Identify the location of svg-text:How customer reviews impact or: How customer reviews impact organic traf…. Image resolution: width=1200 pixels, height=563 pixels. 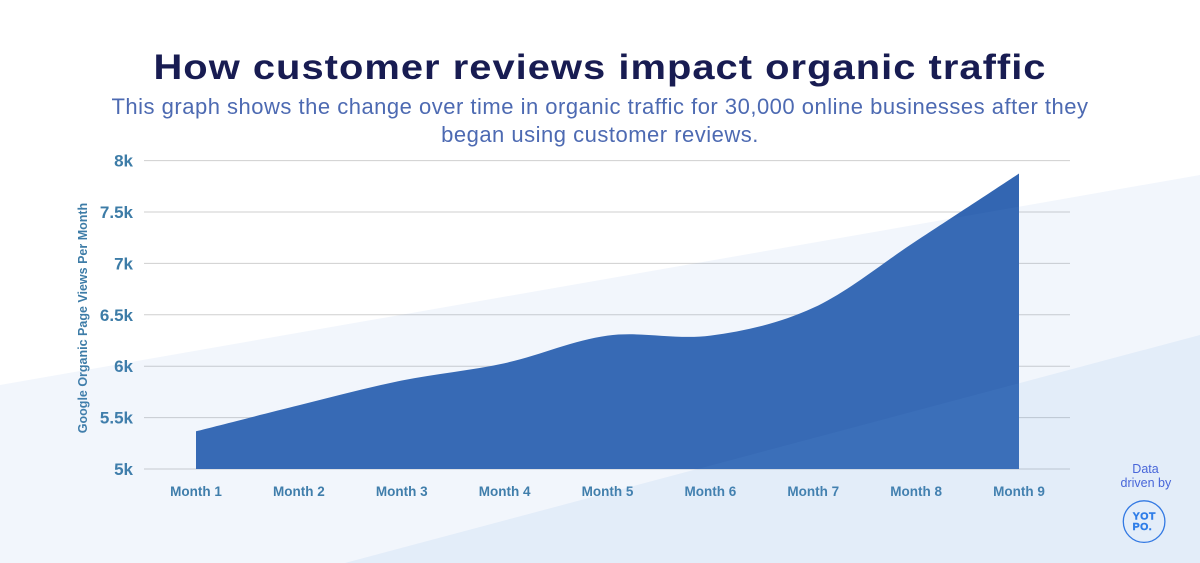
(599, 66).